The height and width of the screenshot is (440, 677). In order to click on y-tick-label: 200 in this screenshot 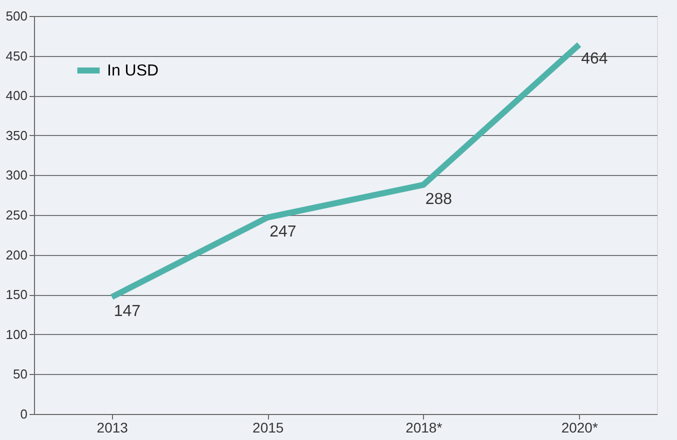, I will do `click(17, 254)`.